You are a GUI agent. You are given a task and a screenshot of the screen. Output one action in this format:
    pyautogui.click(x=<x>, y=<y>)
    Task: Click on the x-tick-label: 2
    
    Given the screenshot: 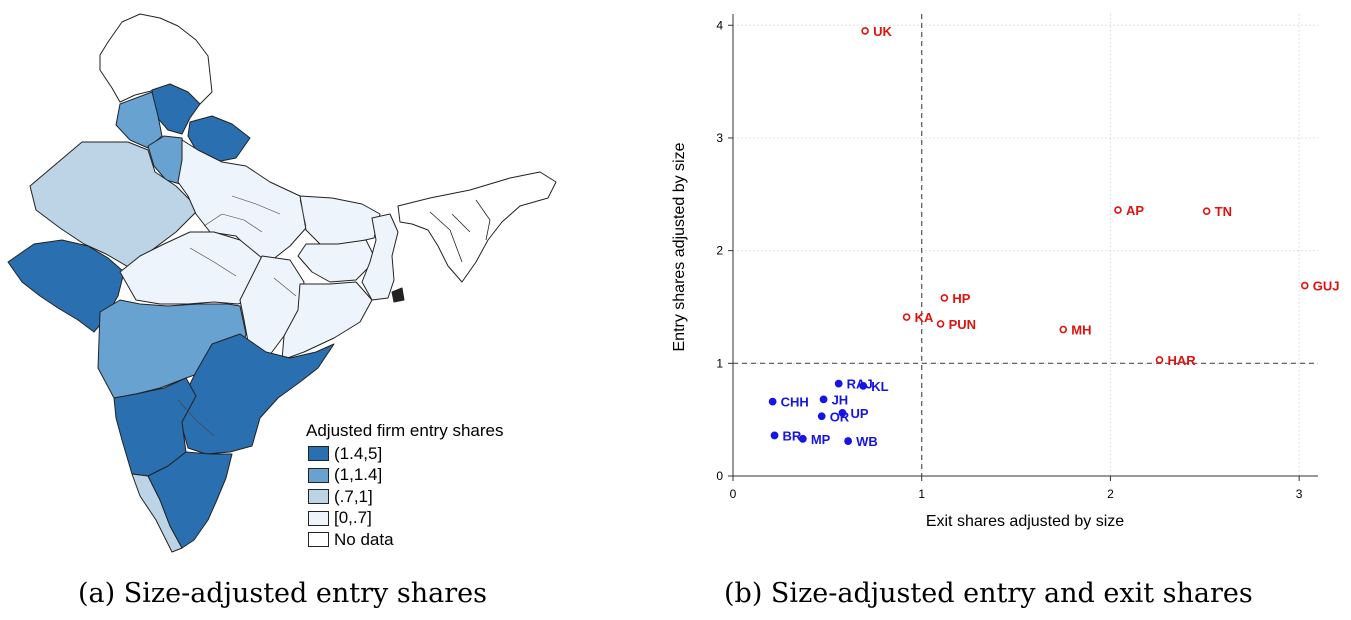 What is the action you would take?
    pyautogui.click(x=1110, y=494)
    